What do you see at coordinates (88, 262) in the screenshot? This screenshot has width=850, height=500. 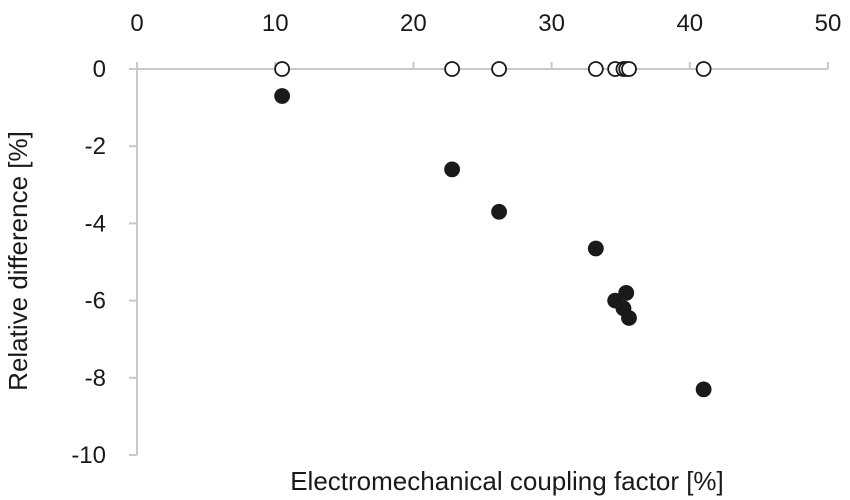 I see `y-tick-labels: 0 -2 -4 -6 -8 -10` at bounding box center [88, 262].